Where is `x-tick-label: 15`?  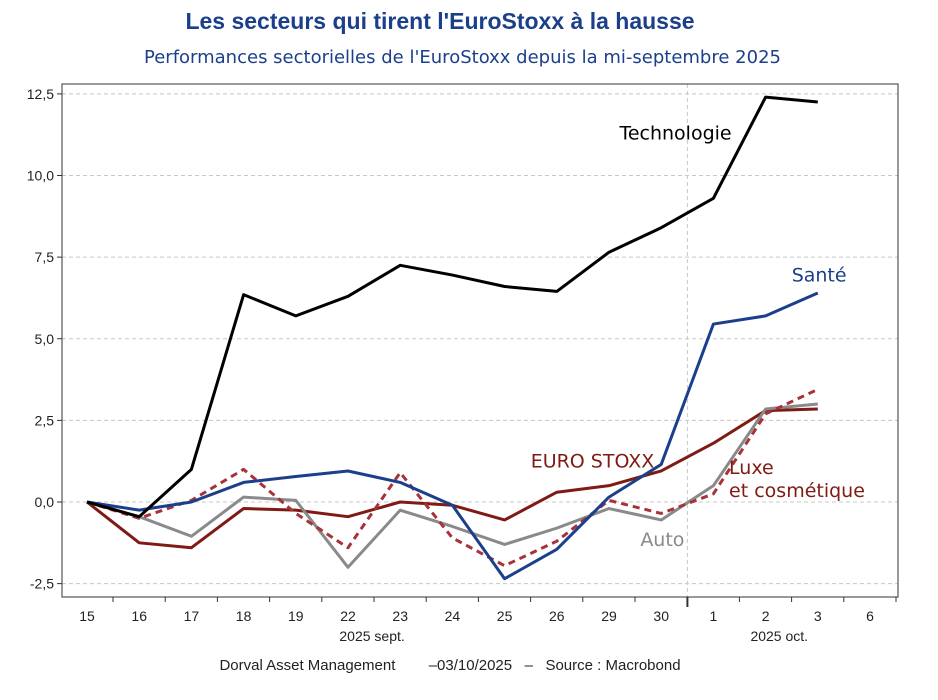
x-tick-label: 15 is located at coordinates (87, 616).